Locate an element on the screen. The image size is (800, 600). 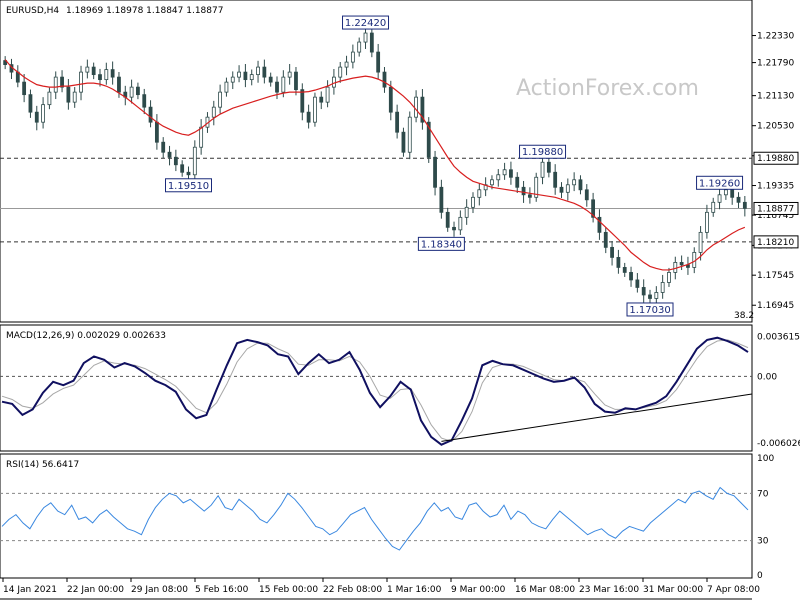
price-level-tag-label: 1.18210 is located at coordinates (775, 243).